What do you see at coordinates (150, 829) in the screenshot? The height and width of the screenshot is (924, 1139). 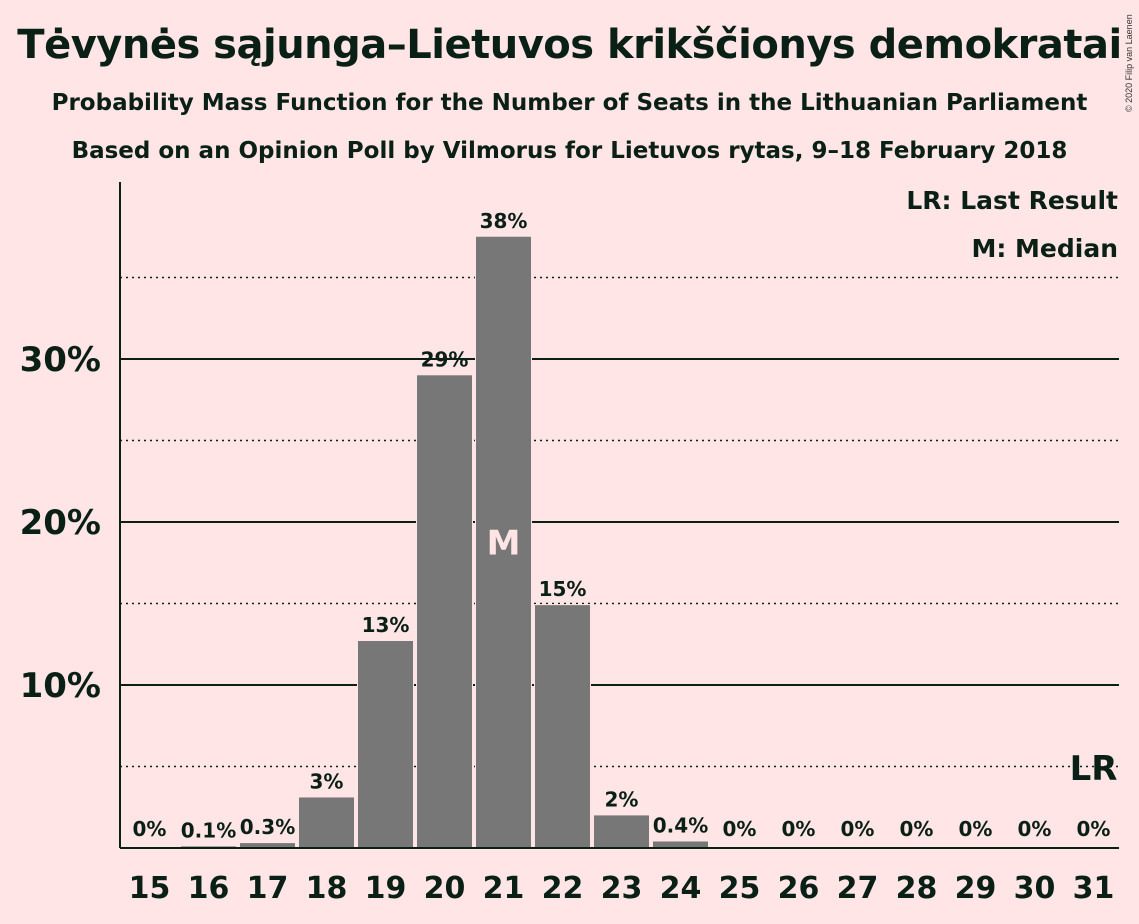 I see `data-label-15: 0%` at bounding box center [150, 829].